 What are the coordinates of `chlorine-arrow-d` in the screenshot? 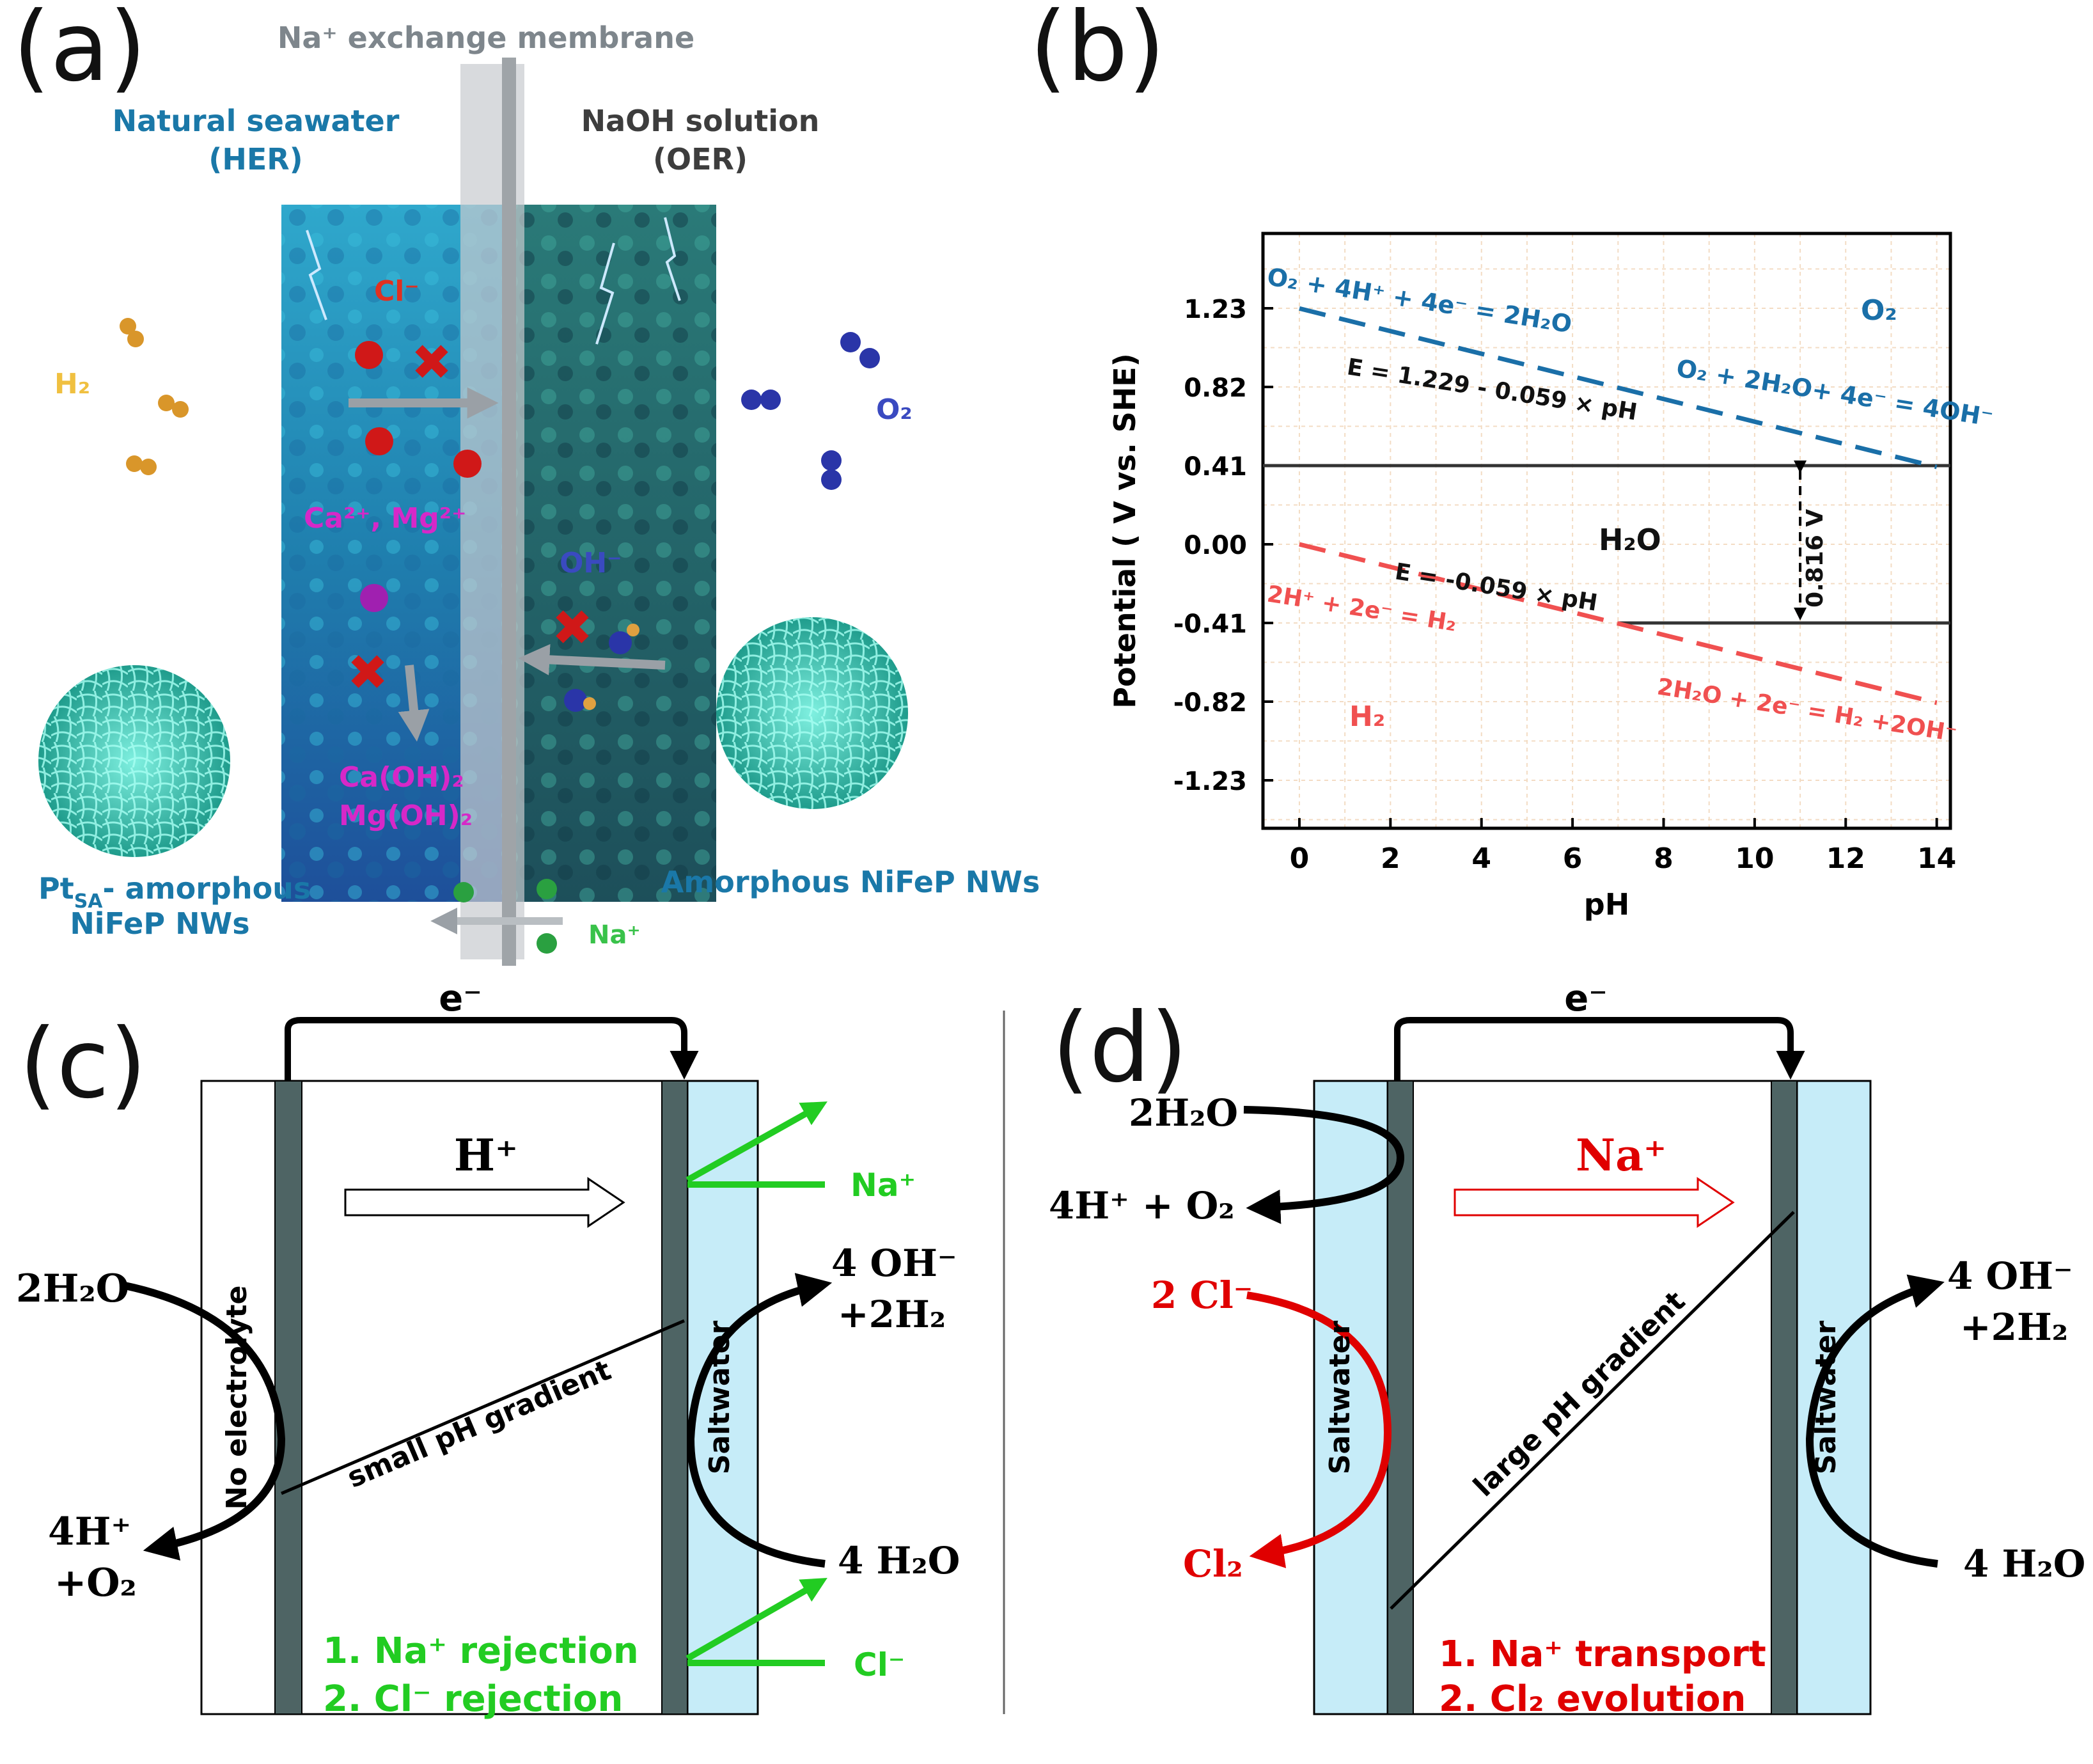 It's located at (1319, 1429).